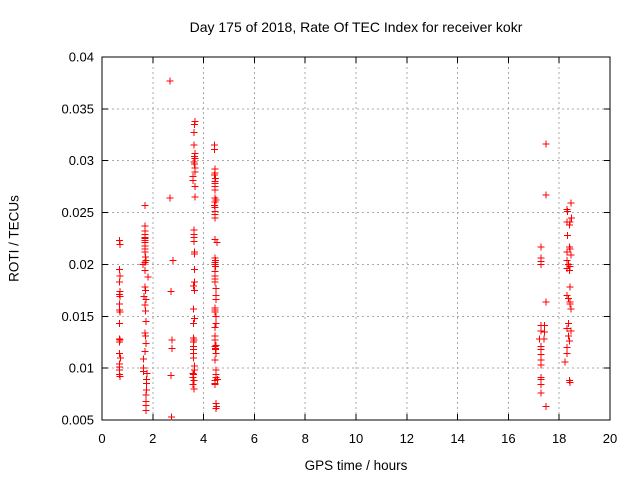 The height and width of the screenshot is (480, 640). I want to click on y-tick-label: 0.01, so click(81, 368).